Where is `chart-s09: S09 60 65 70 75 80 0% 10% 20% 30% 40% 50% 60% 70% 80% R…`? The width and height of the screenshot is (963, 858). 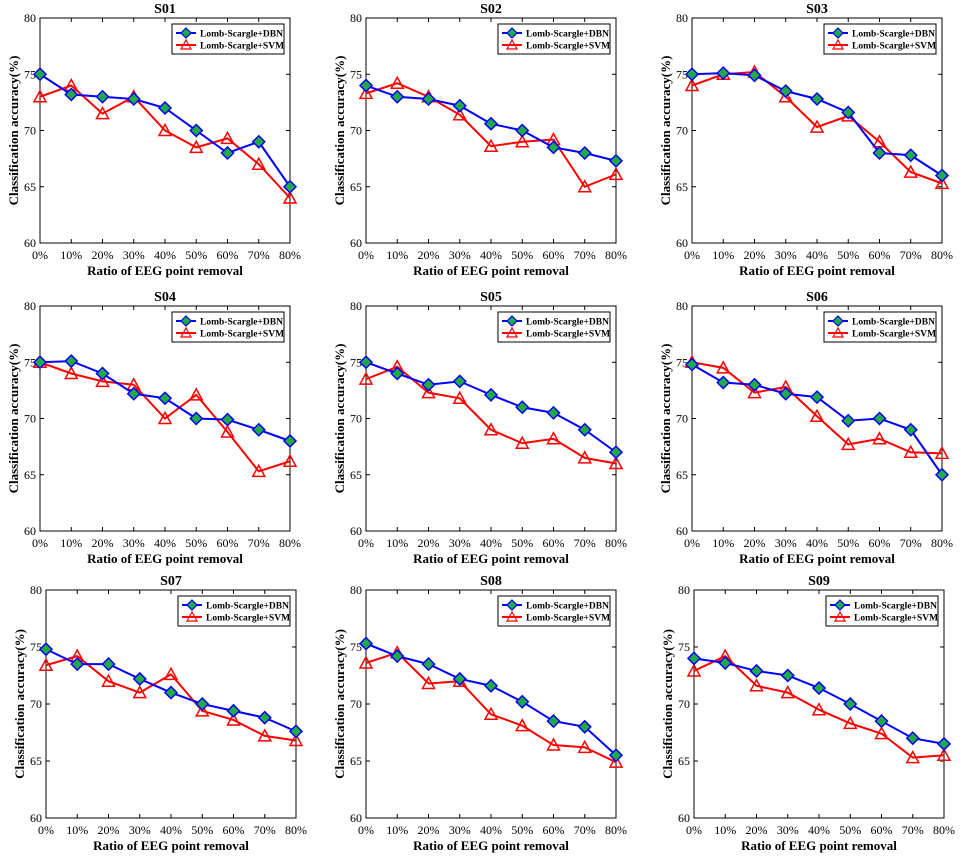 chart-s09: S09 60 65 70 75 80 0% 10% 20% 30% 40% 50% 60% 70% 80% R… is located at coordinates (807, 713).